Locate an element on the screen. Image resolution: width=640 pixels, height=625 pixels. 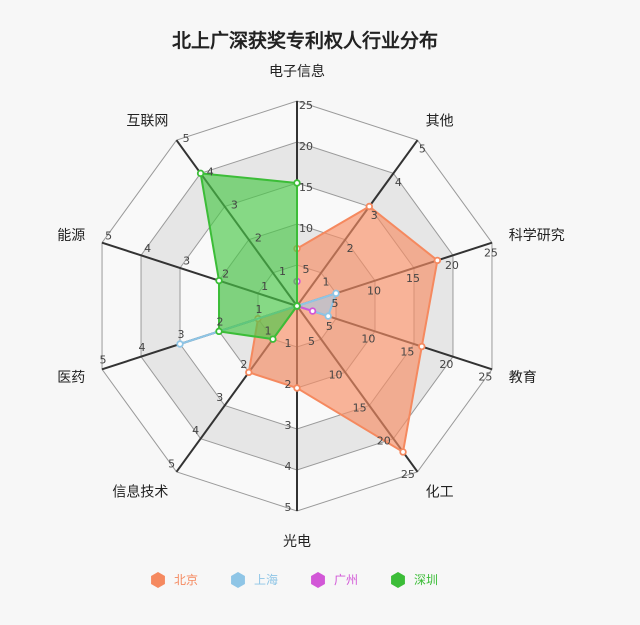
legend-label: 上海 is located at coordinates (266, 579).